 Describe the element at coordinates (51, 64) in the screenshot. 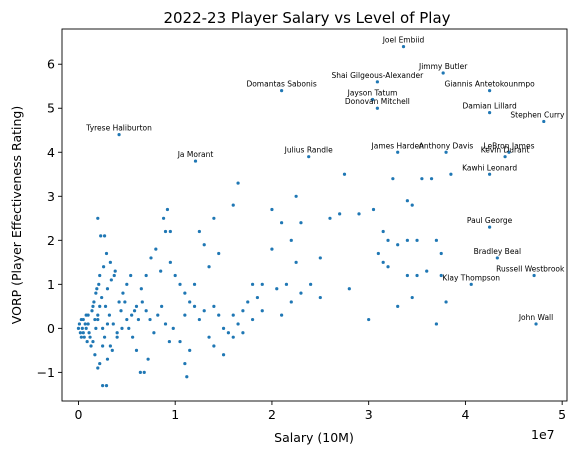

I see `y-tick-label: 6` at that location.